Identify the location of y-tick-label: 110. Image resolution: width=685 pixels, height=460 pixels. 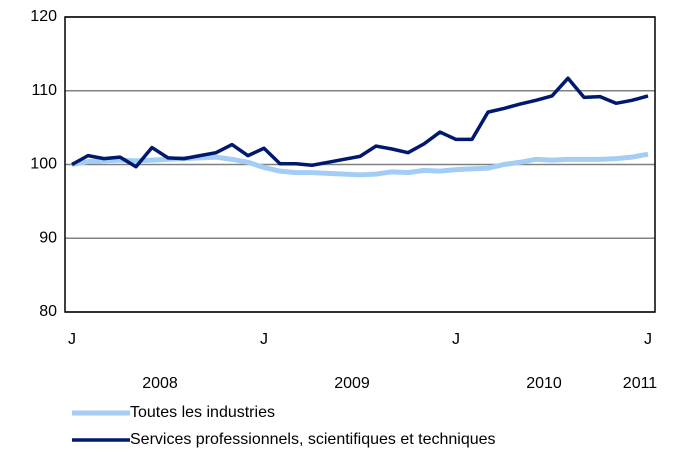
(44, 90).